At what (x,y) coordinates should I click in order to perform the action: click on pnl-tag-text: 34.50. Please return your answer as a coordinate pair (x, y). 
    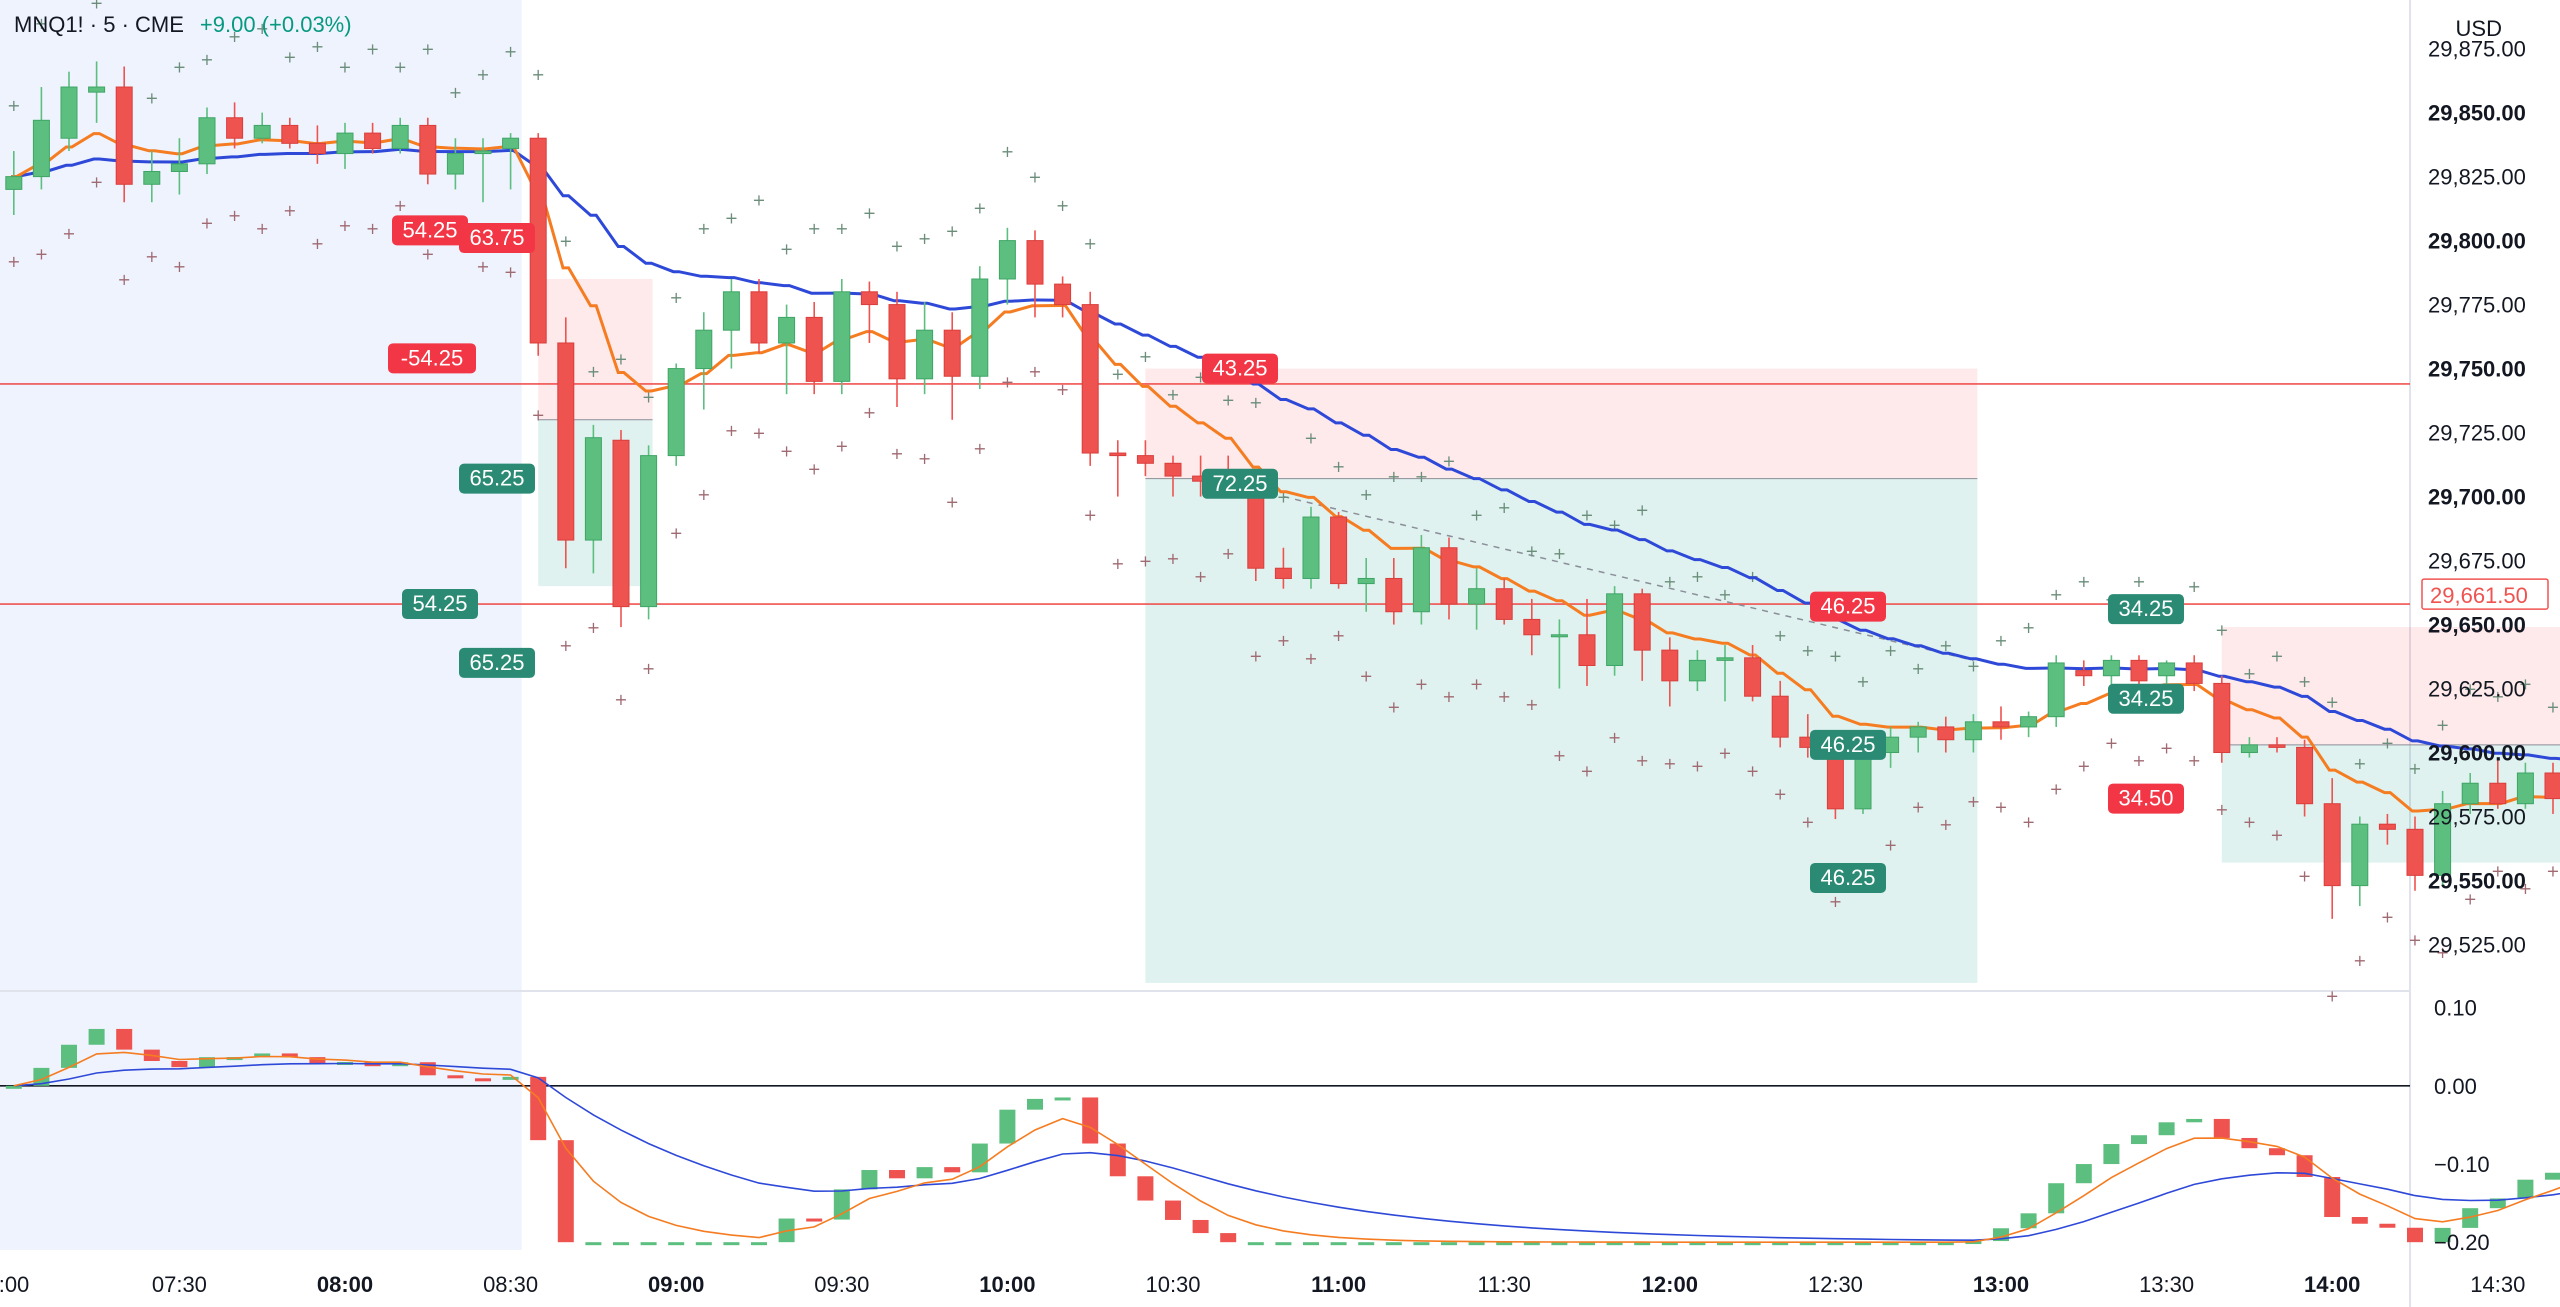
    Looking at the image, I should click on (2145, 798).